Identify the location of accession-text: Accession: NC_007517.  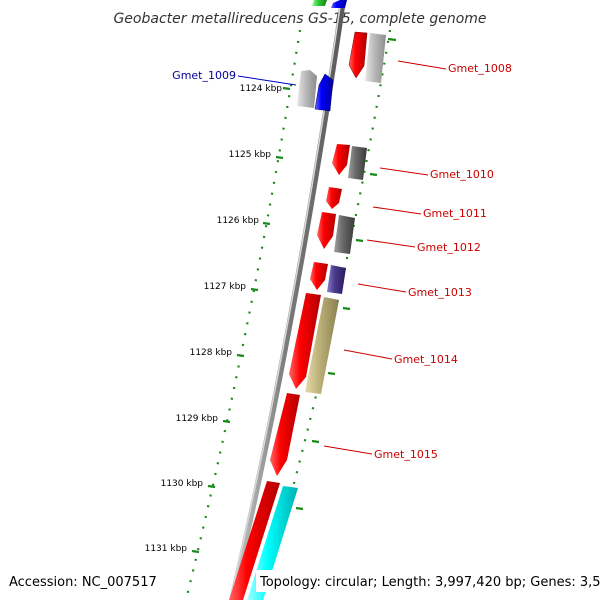
(83, 582).